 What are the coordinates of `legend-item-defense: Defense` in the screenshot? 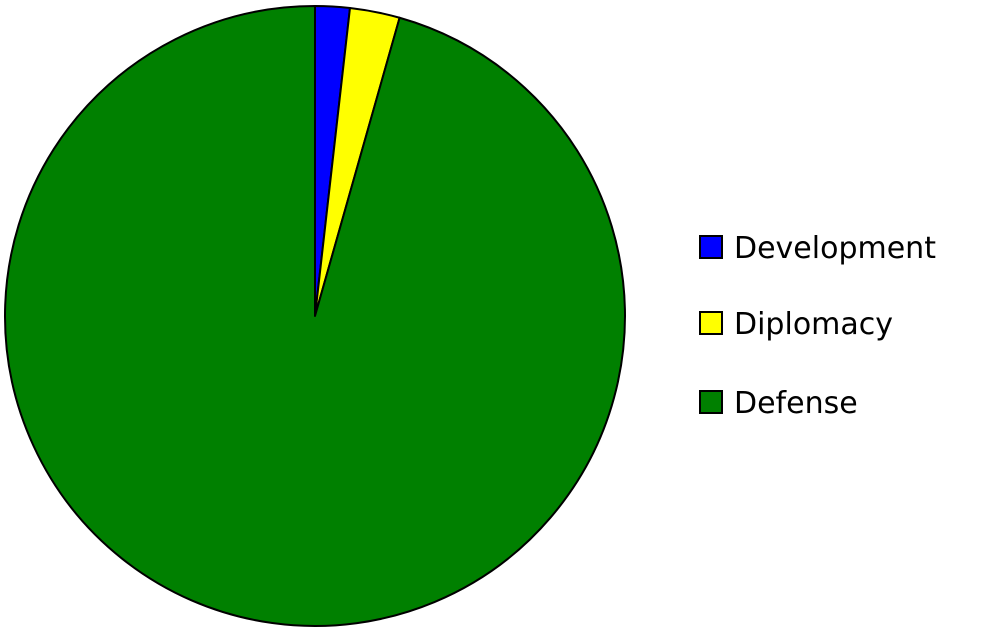 It's located at (778, 403).